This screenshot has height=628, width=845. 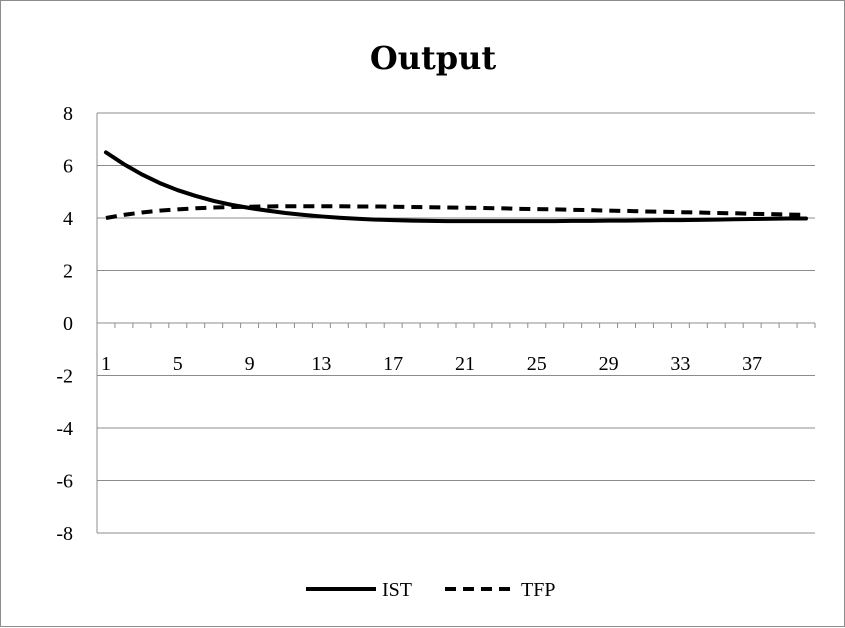 I want to click on x-tick-label: 13, so click(x=321, y=364).